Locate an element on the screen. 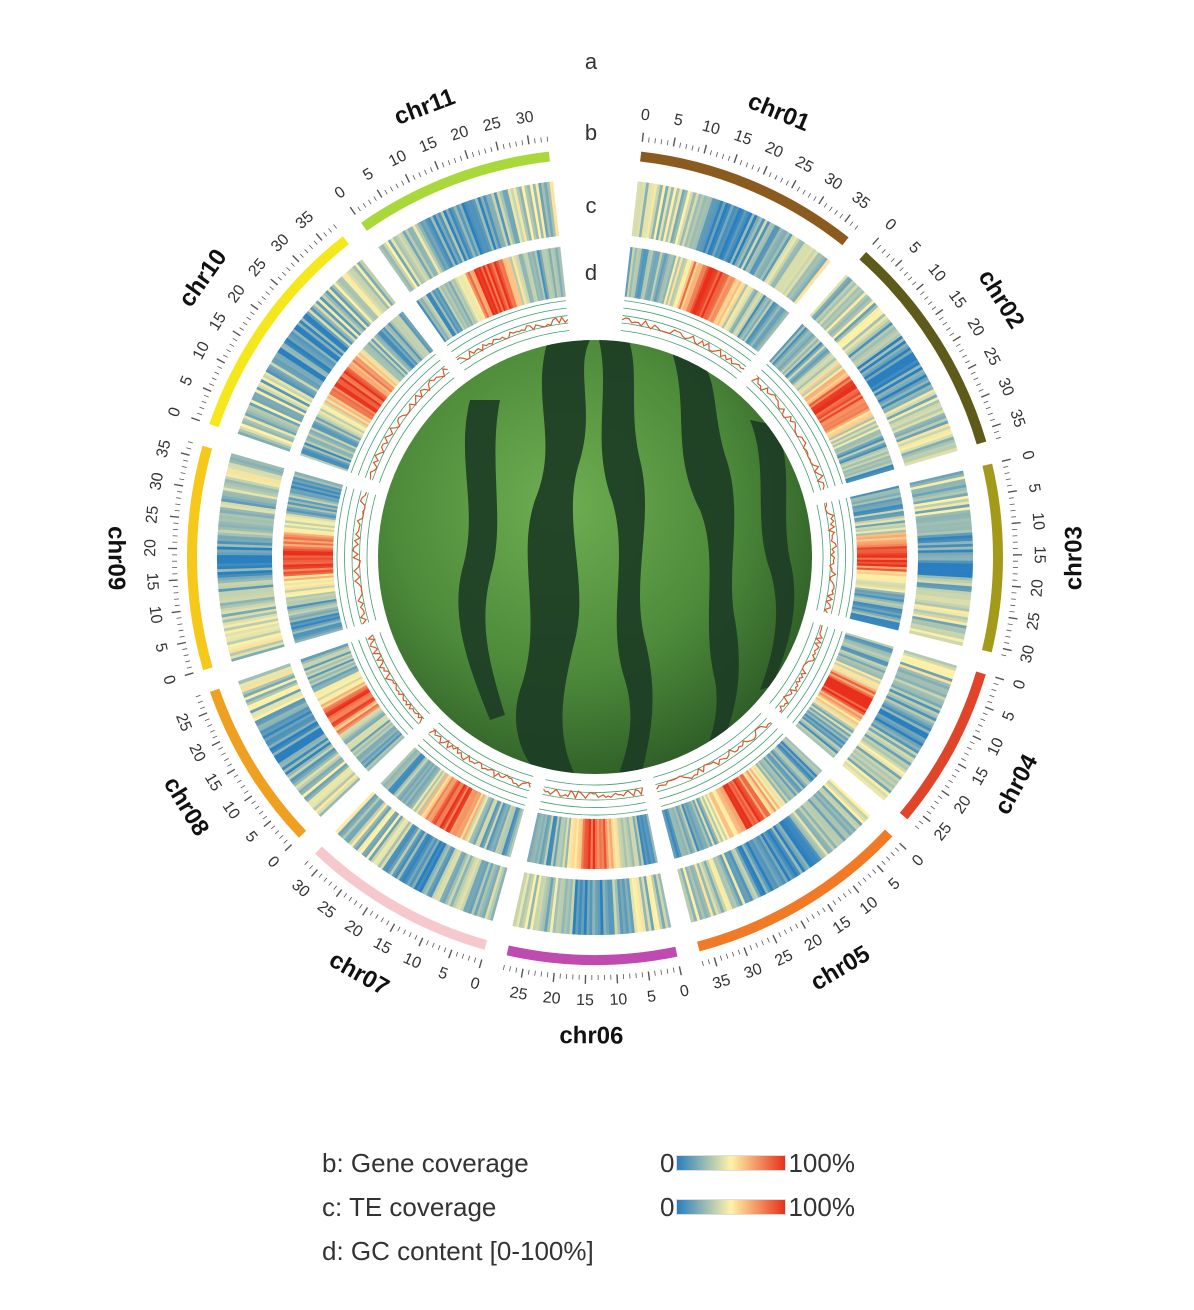  ideogram-chr09 is located at coordinates (200, 558).